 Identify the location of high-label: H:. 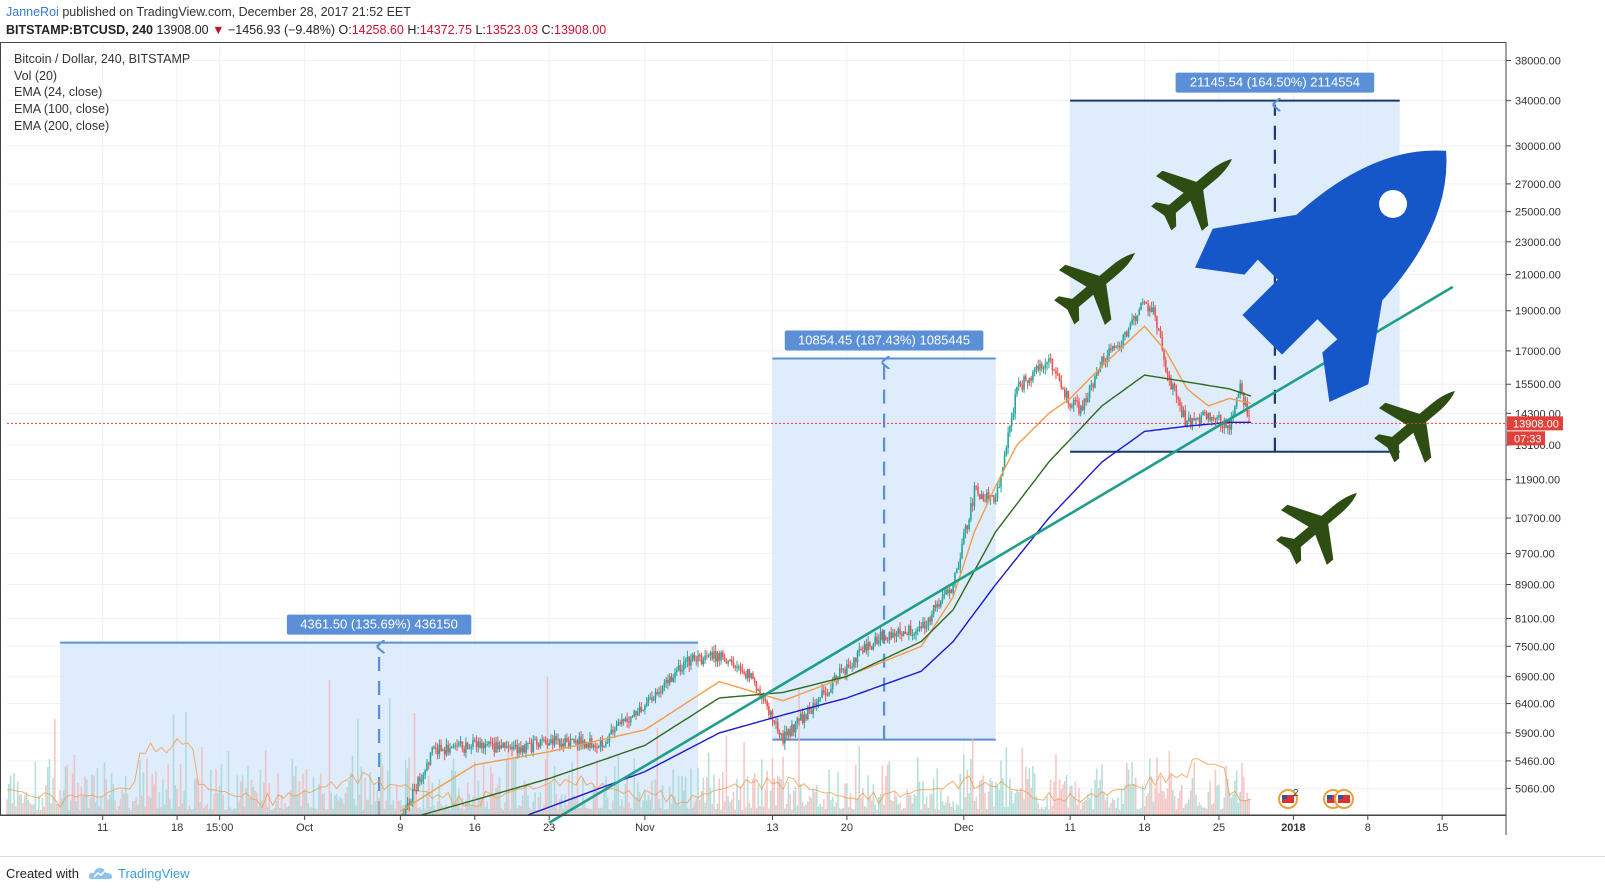
(413, 30).